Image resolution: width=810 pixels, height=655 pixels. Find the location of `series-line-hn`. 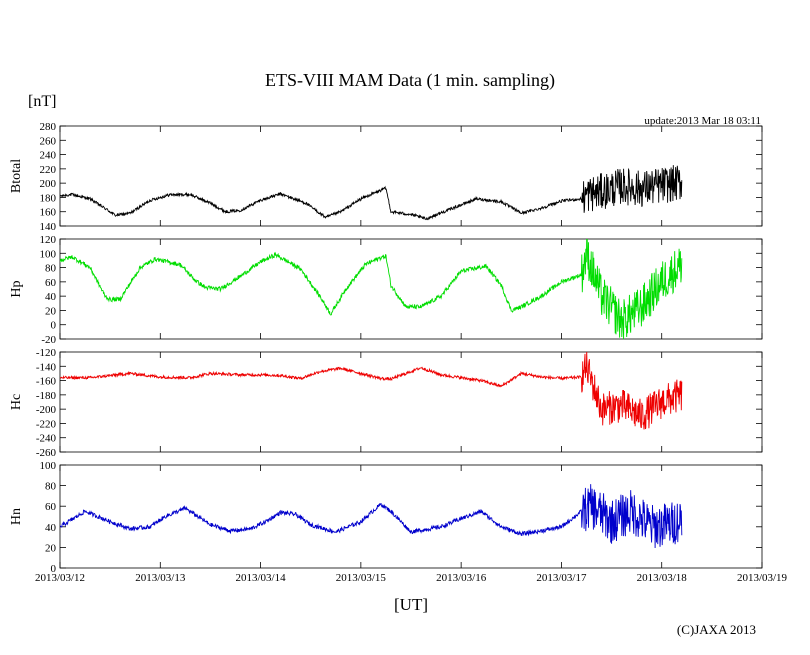

series-line-hn is located at coordinates (371, 516).